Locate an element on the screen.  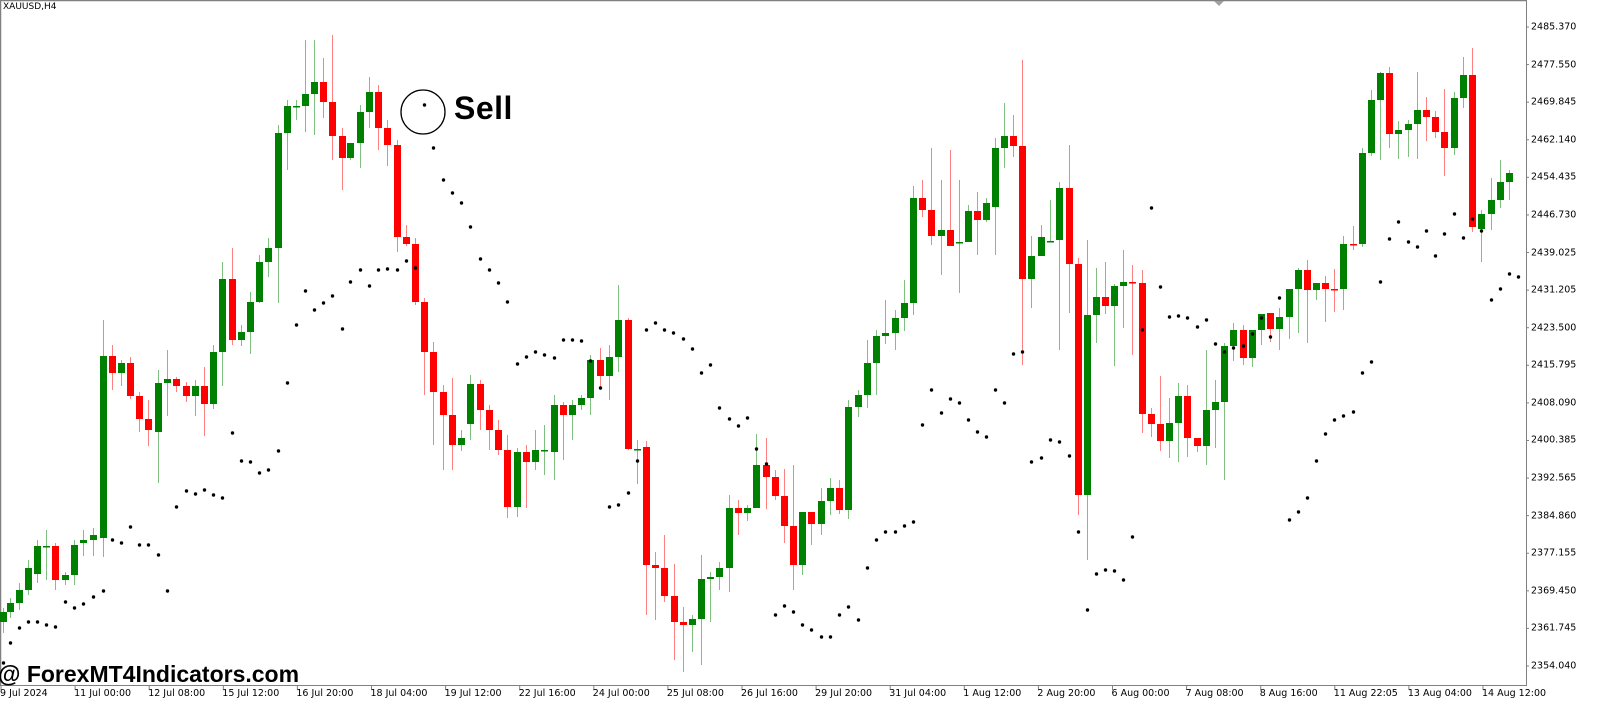
time-tick-label: 9 Jul 2024 is located at coordinates (24, 693).